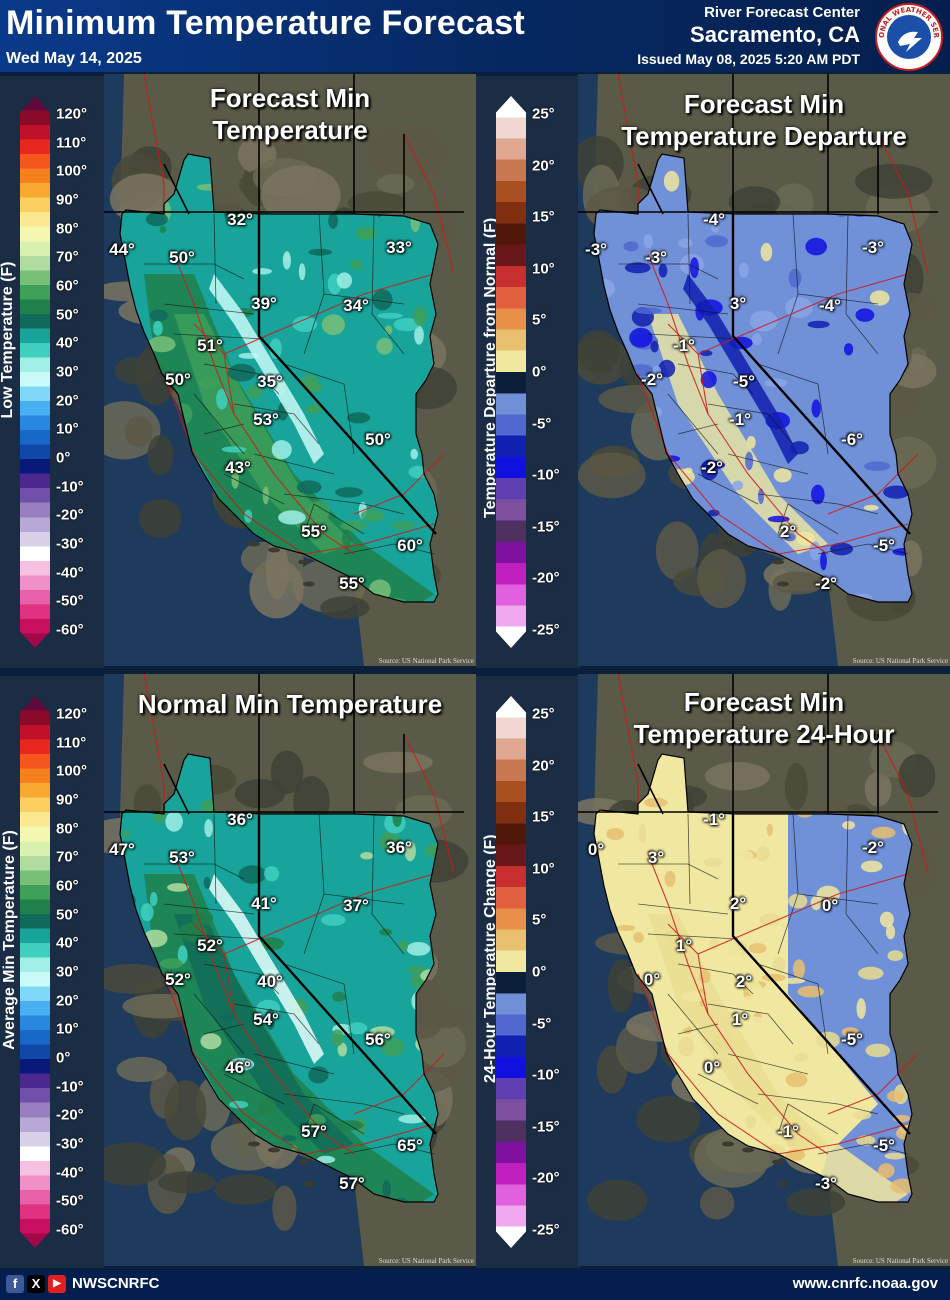 The width and height of the screenshot is (950, 1300). What do you see at coordinates (74, 58) in the screenshot?
I see `forecast-date: Wed May 14, 2025` at bounding box center [74, 58].